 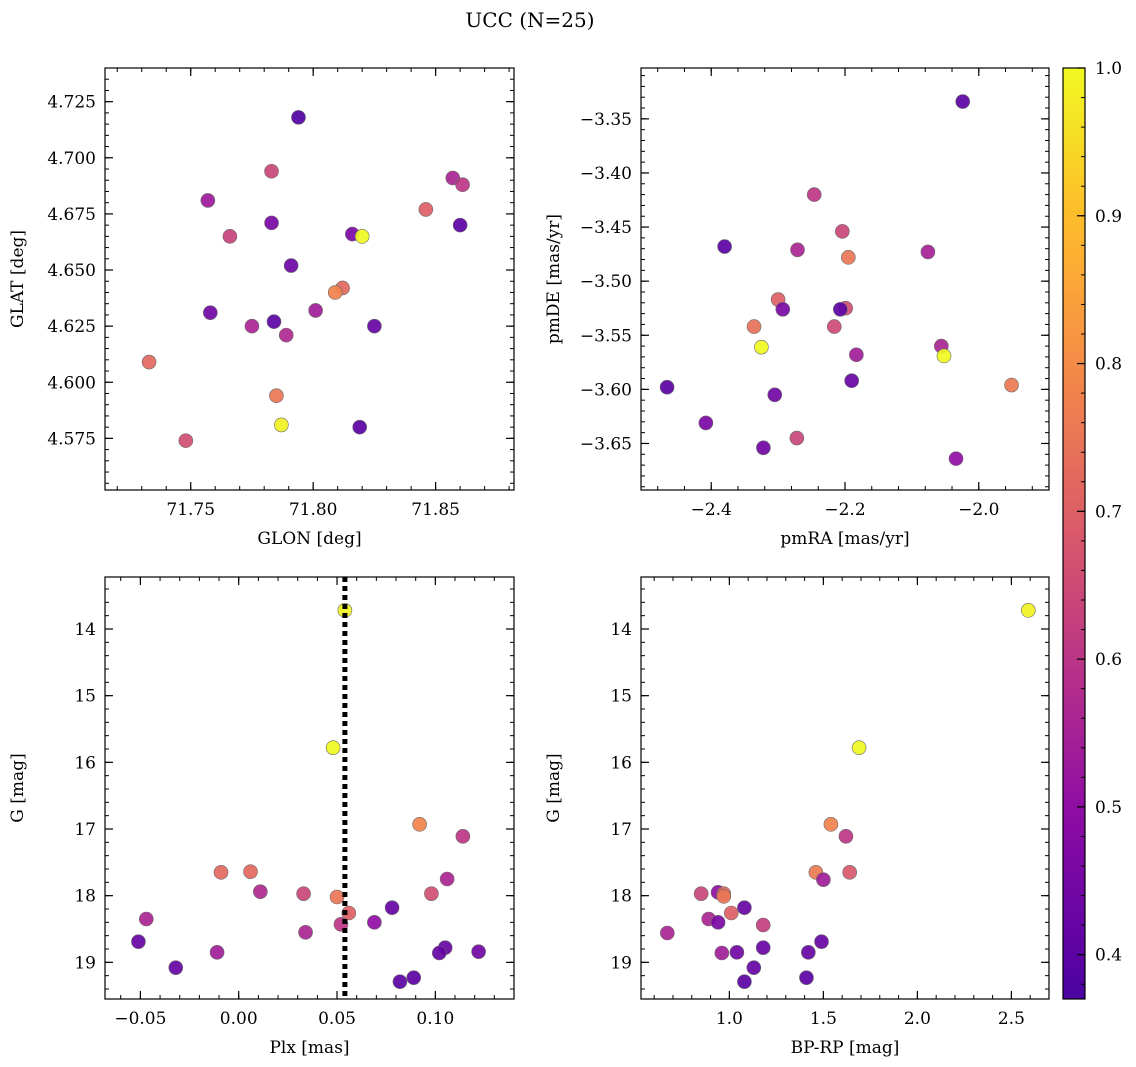 I want to click on y-tick-label: 4.650, so click(x=71, y=271).